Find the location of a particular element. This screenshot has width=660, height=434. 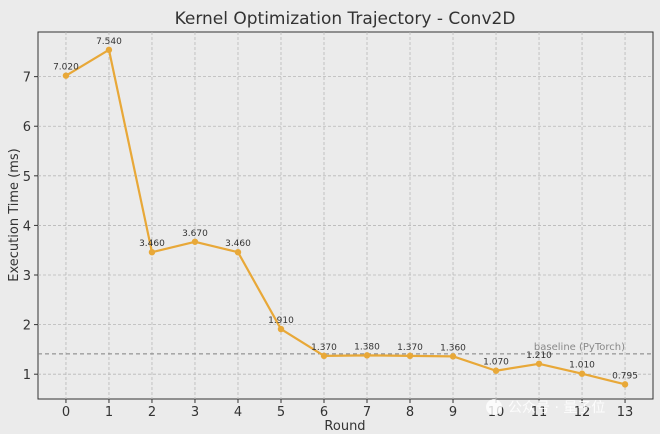

x-tick-label: 8 is located at coordinates (410, 412).